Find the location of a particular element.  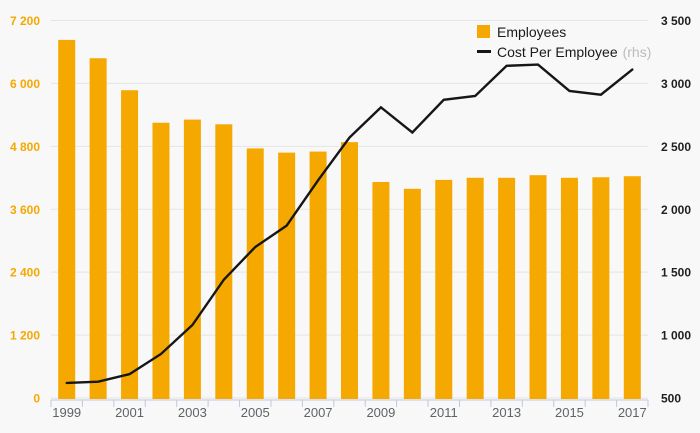

bar-2000 is located at coordinates (98, 228).